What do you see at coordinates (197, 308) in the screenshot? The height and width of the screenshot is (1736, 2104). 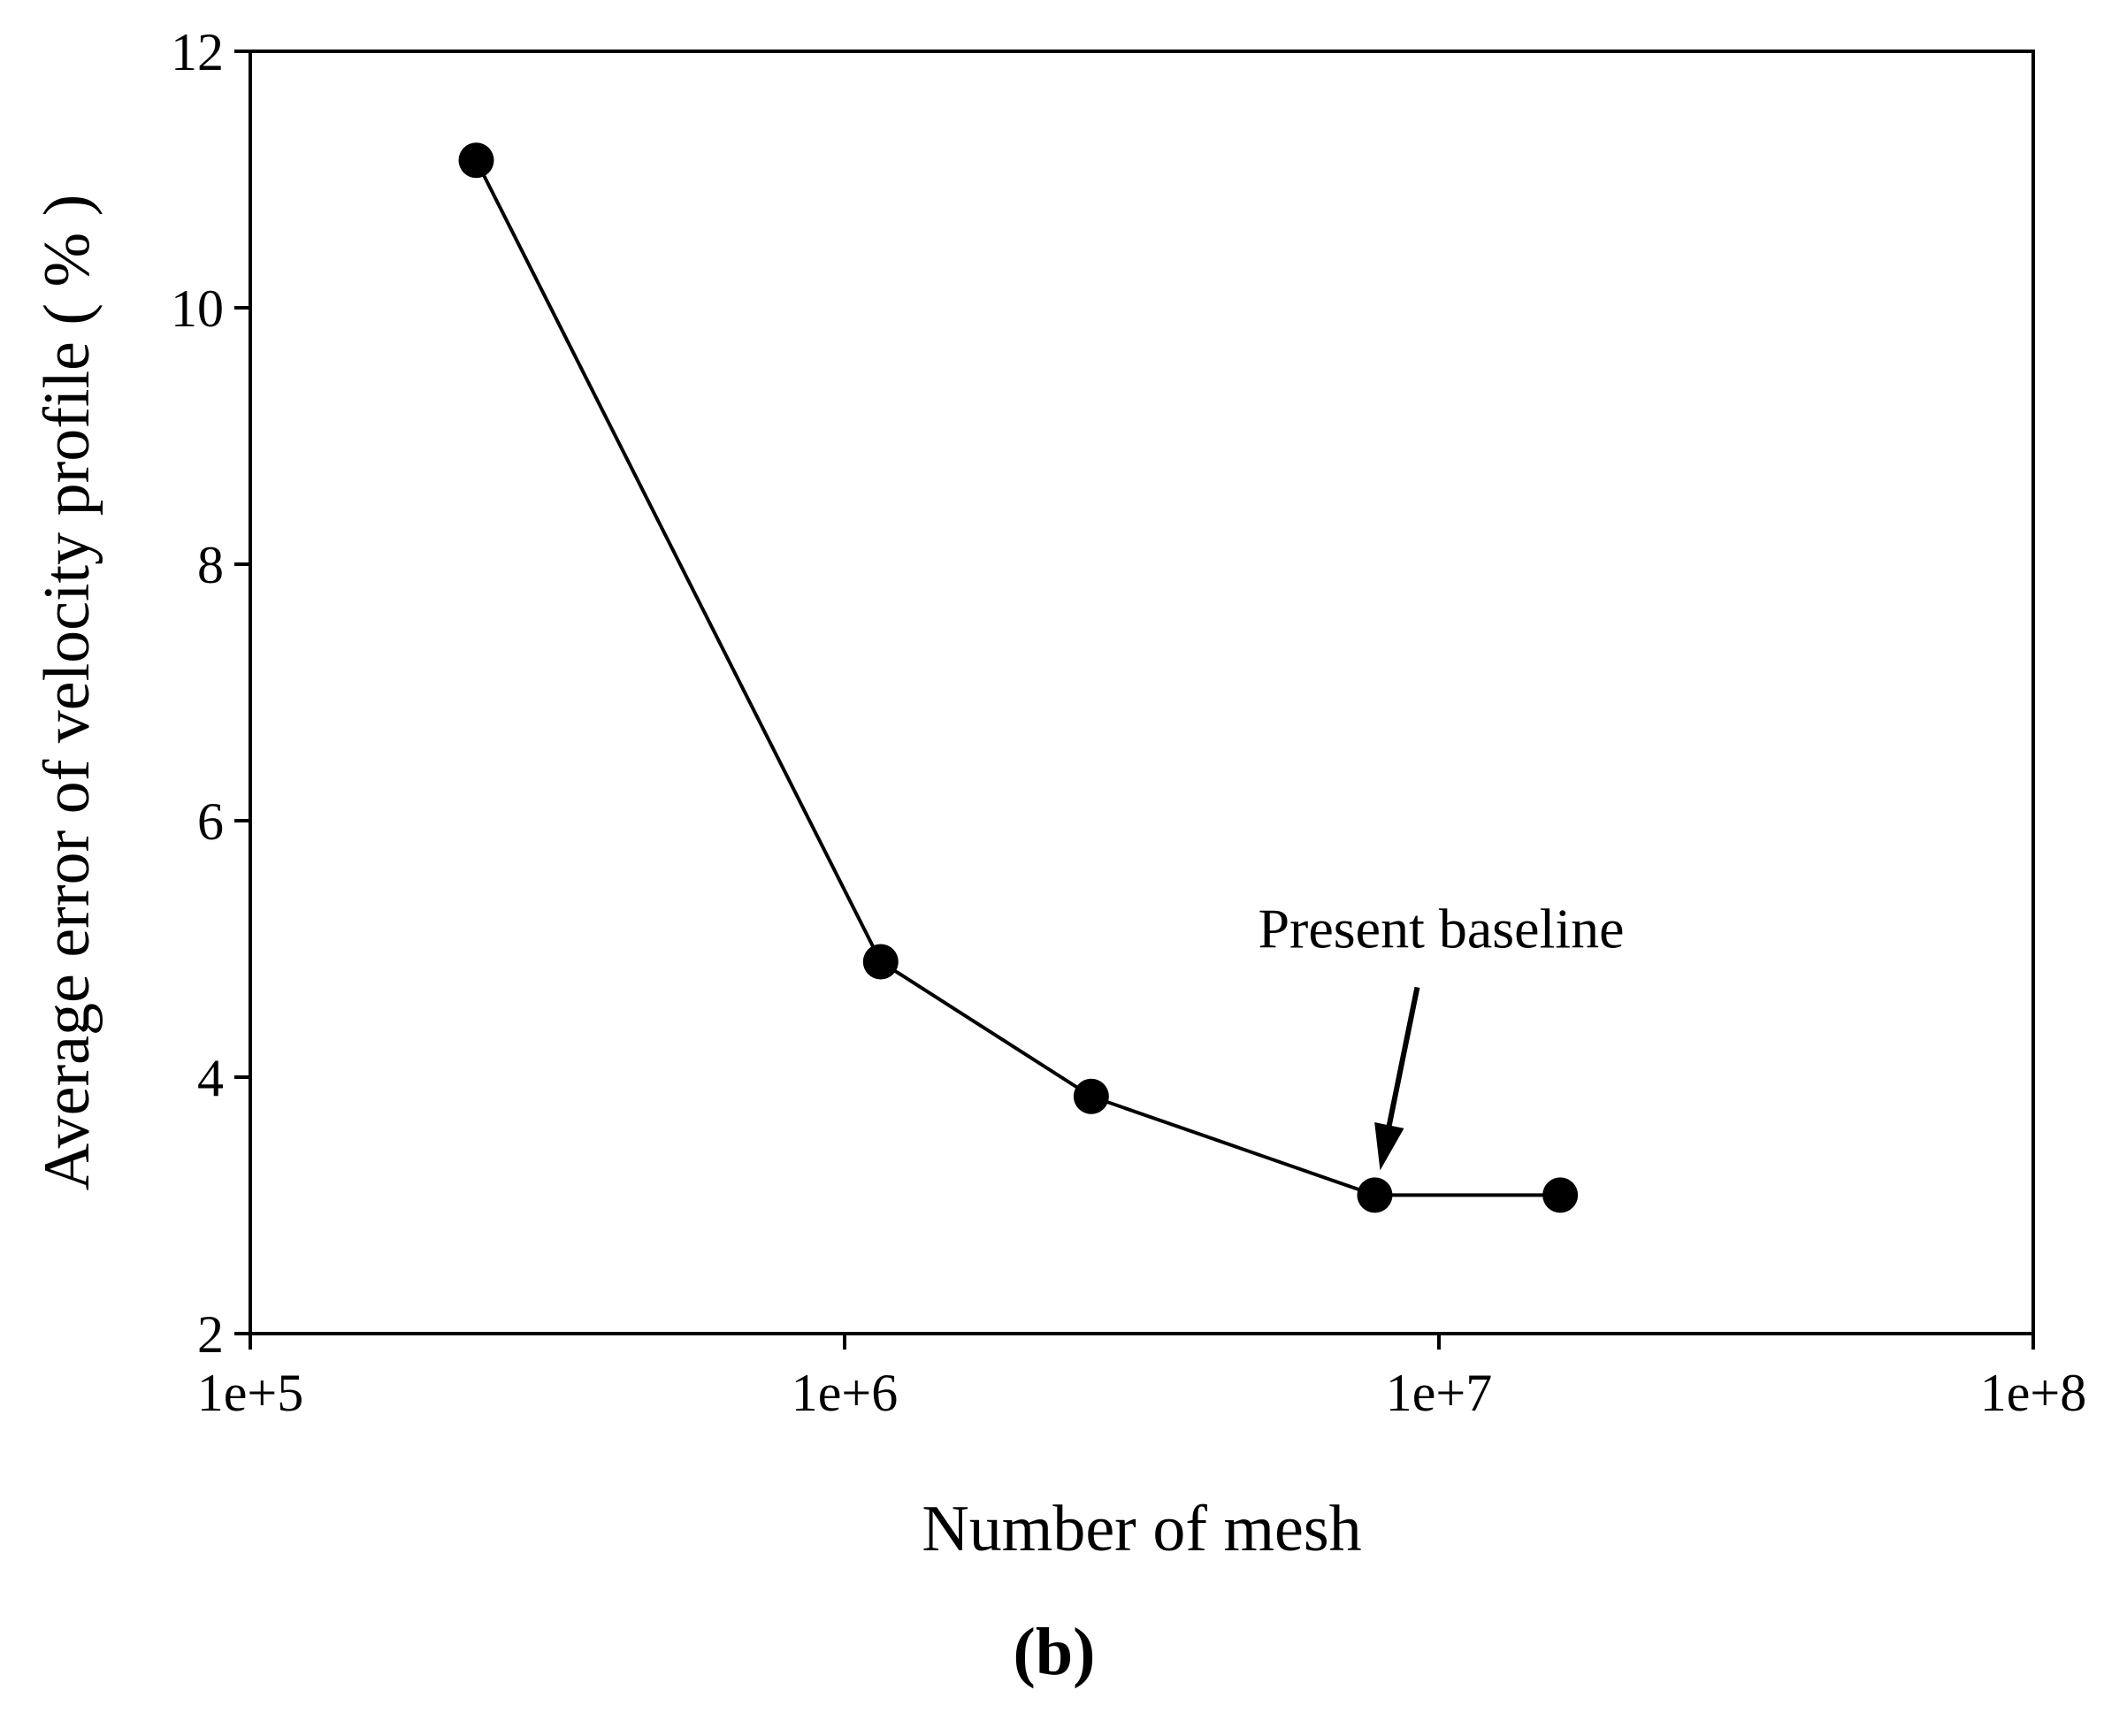 I see `y-tick-label: 10` at bounding box center [197, 308].